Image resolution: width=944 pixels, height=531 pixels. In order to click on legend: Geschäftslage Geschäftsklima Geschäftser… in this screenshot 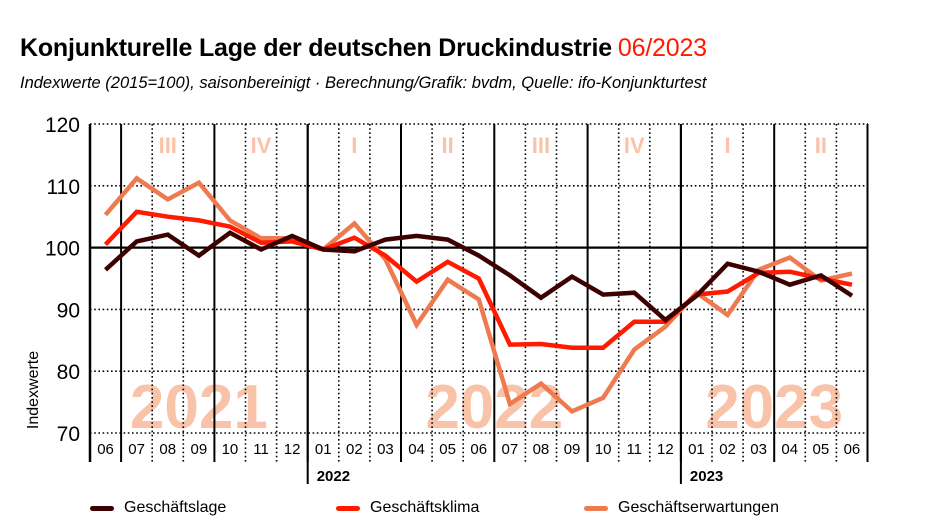, I will do `click(472, 511)`.